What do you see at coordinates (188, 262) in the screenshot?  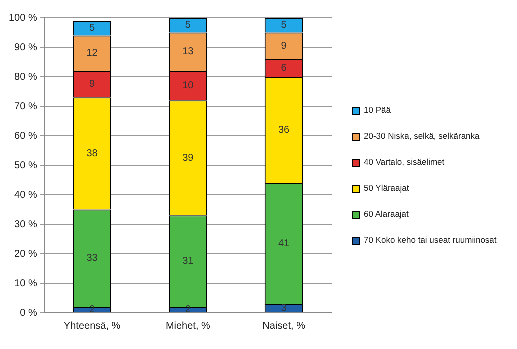 I see `data-label: 31` at bounding box center [188, 262].